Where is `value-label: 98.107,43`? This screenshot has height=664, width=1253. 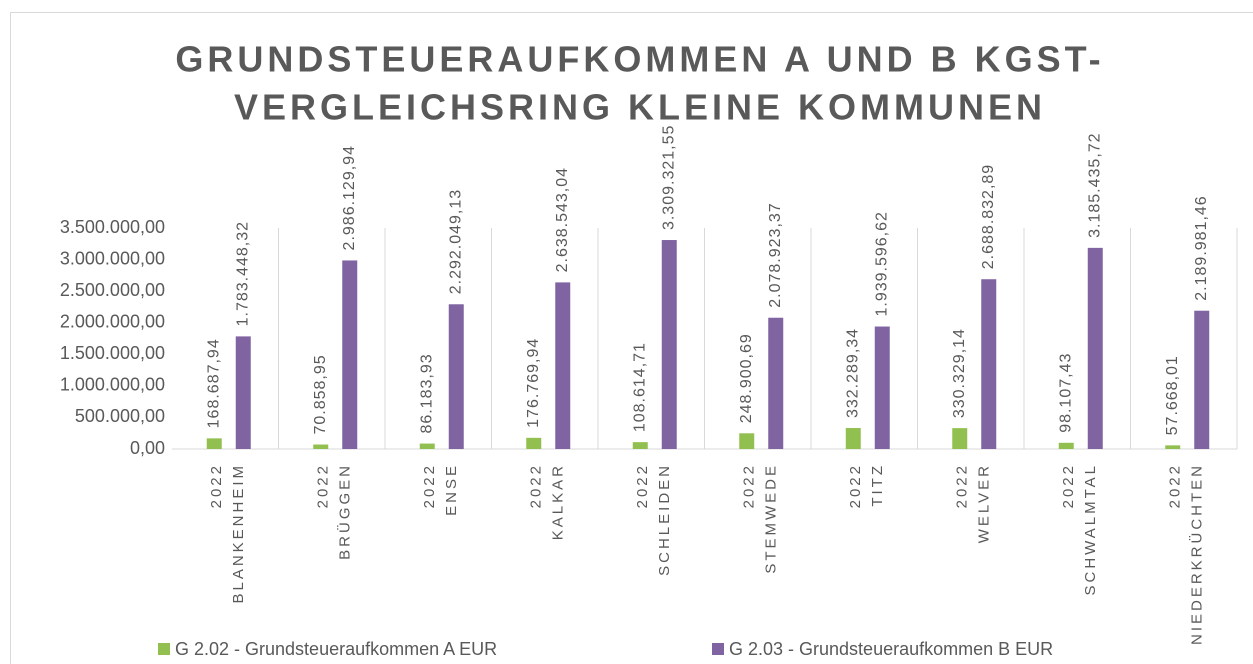
value-label: 98.107,43 is located at coordinates (1065, 393).